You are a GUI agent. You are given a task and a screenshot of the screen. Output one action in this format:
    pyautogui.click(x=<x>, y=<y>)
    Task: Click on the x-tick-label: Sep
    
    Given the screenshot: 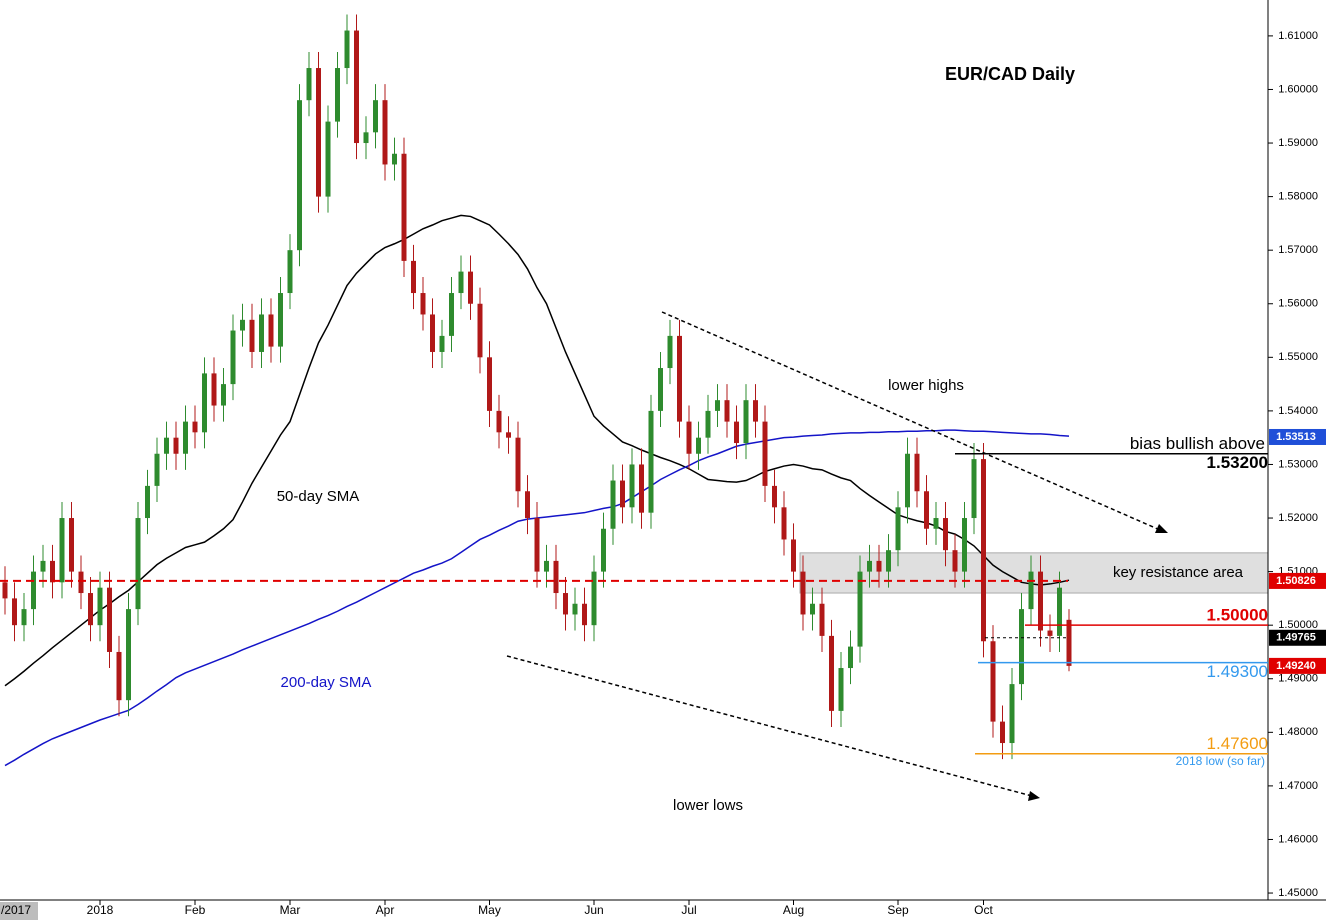 What is the action you would take?
    pyautogui.click(x=898, y=910)
    